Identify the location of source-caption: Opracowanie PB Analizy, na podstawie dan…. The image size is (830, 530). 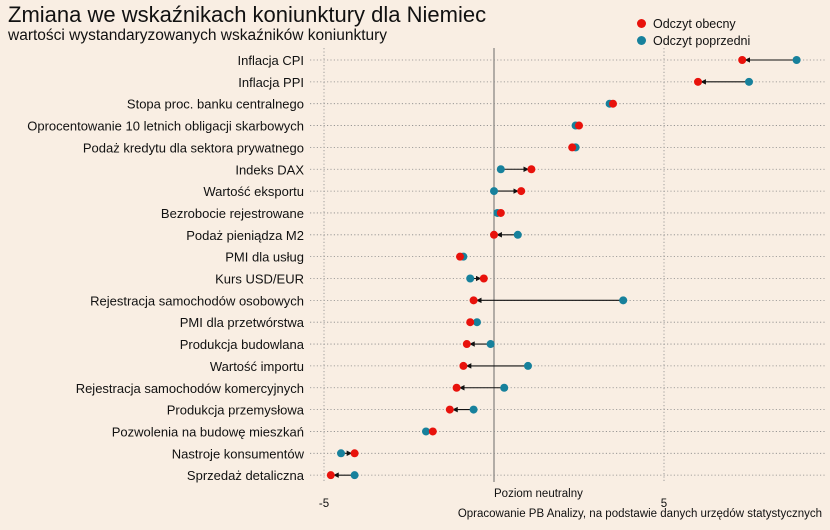
(639, 514).